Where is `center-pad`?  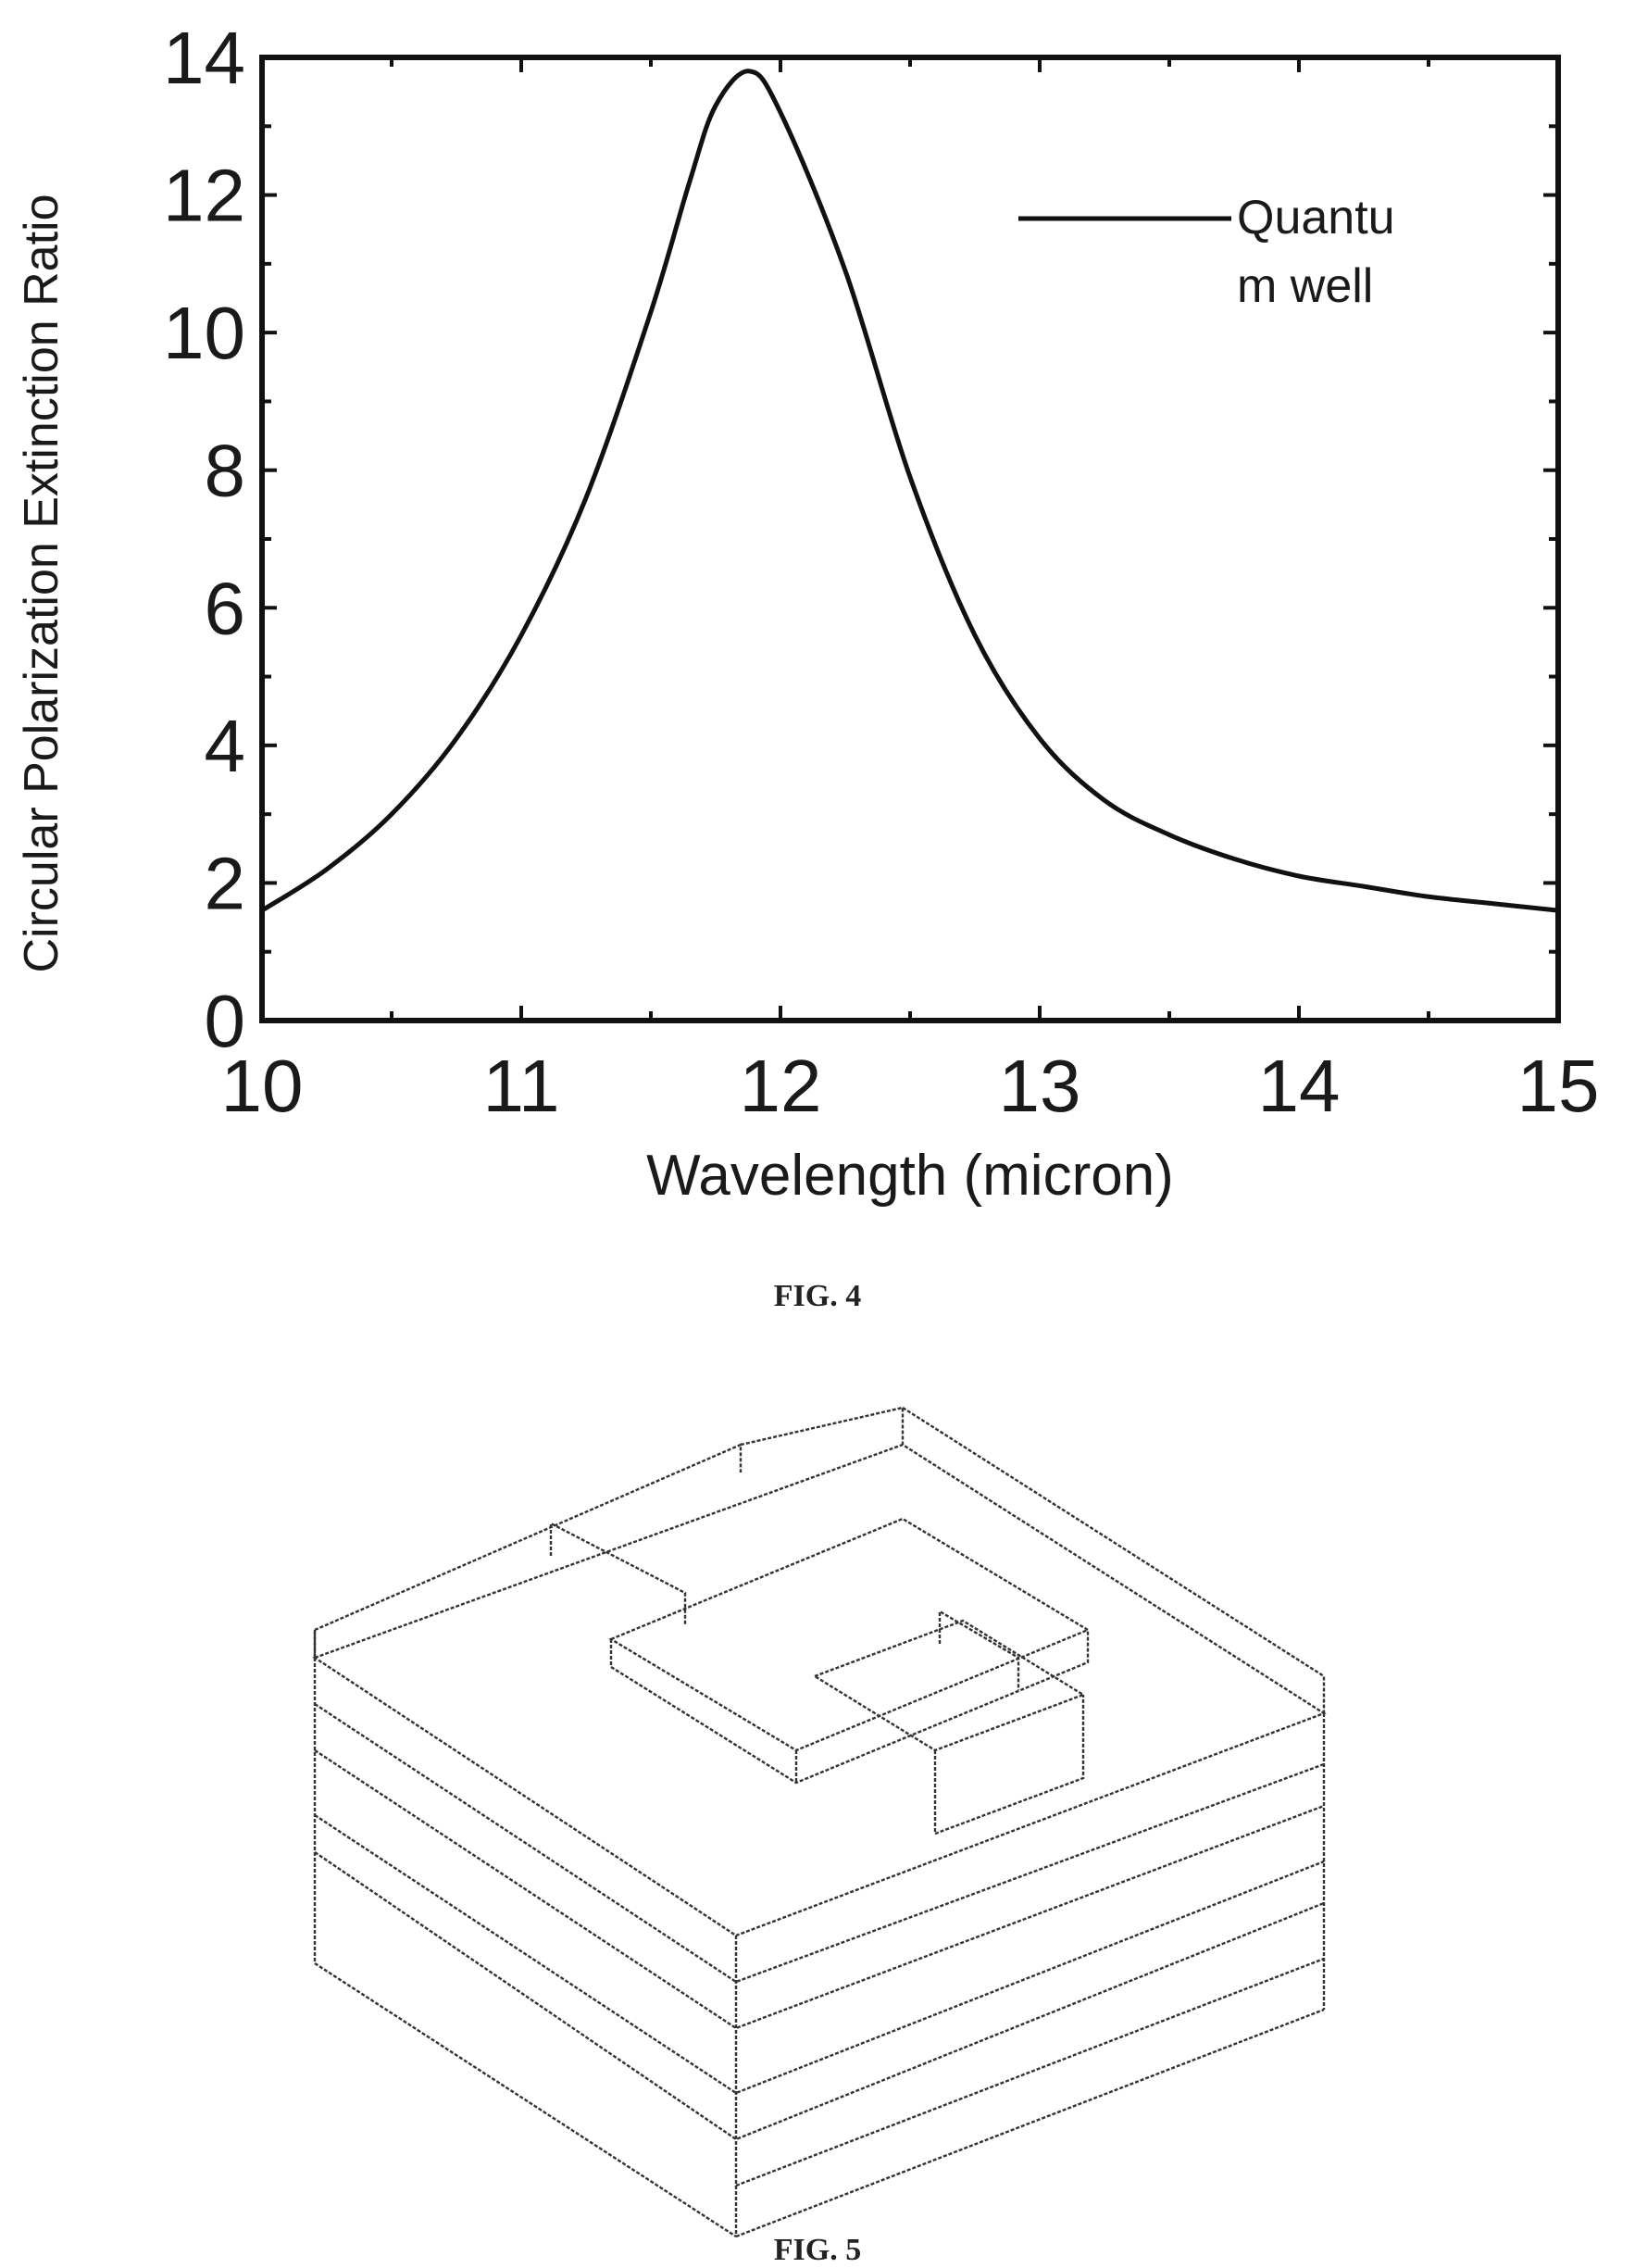
center-pad is located at coordinates (949, 1686).